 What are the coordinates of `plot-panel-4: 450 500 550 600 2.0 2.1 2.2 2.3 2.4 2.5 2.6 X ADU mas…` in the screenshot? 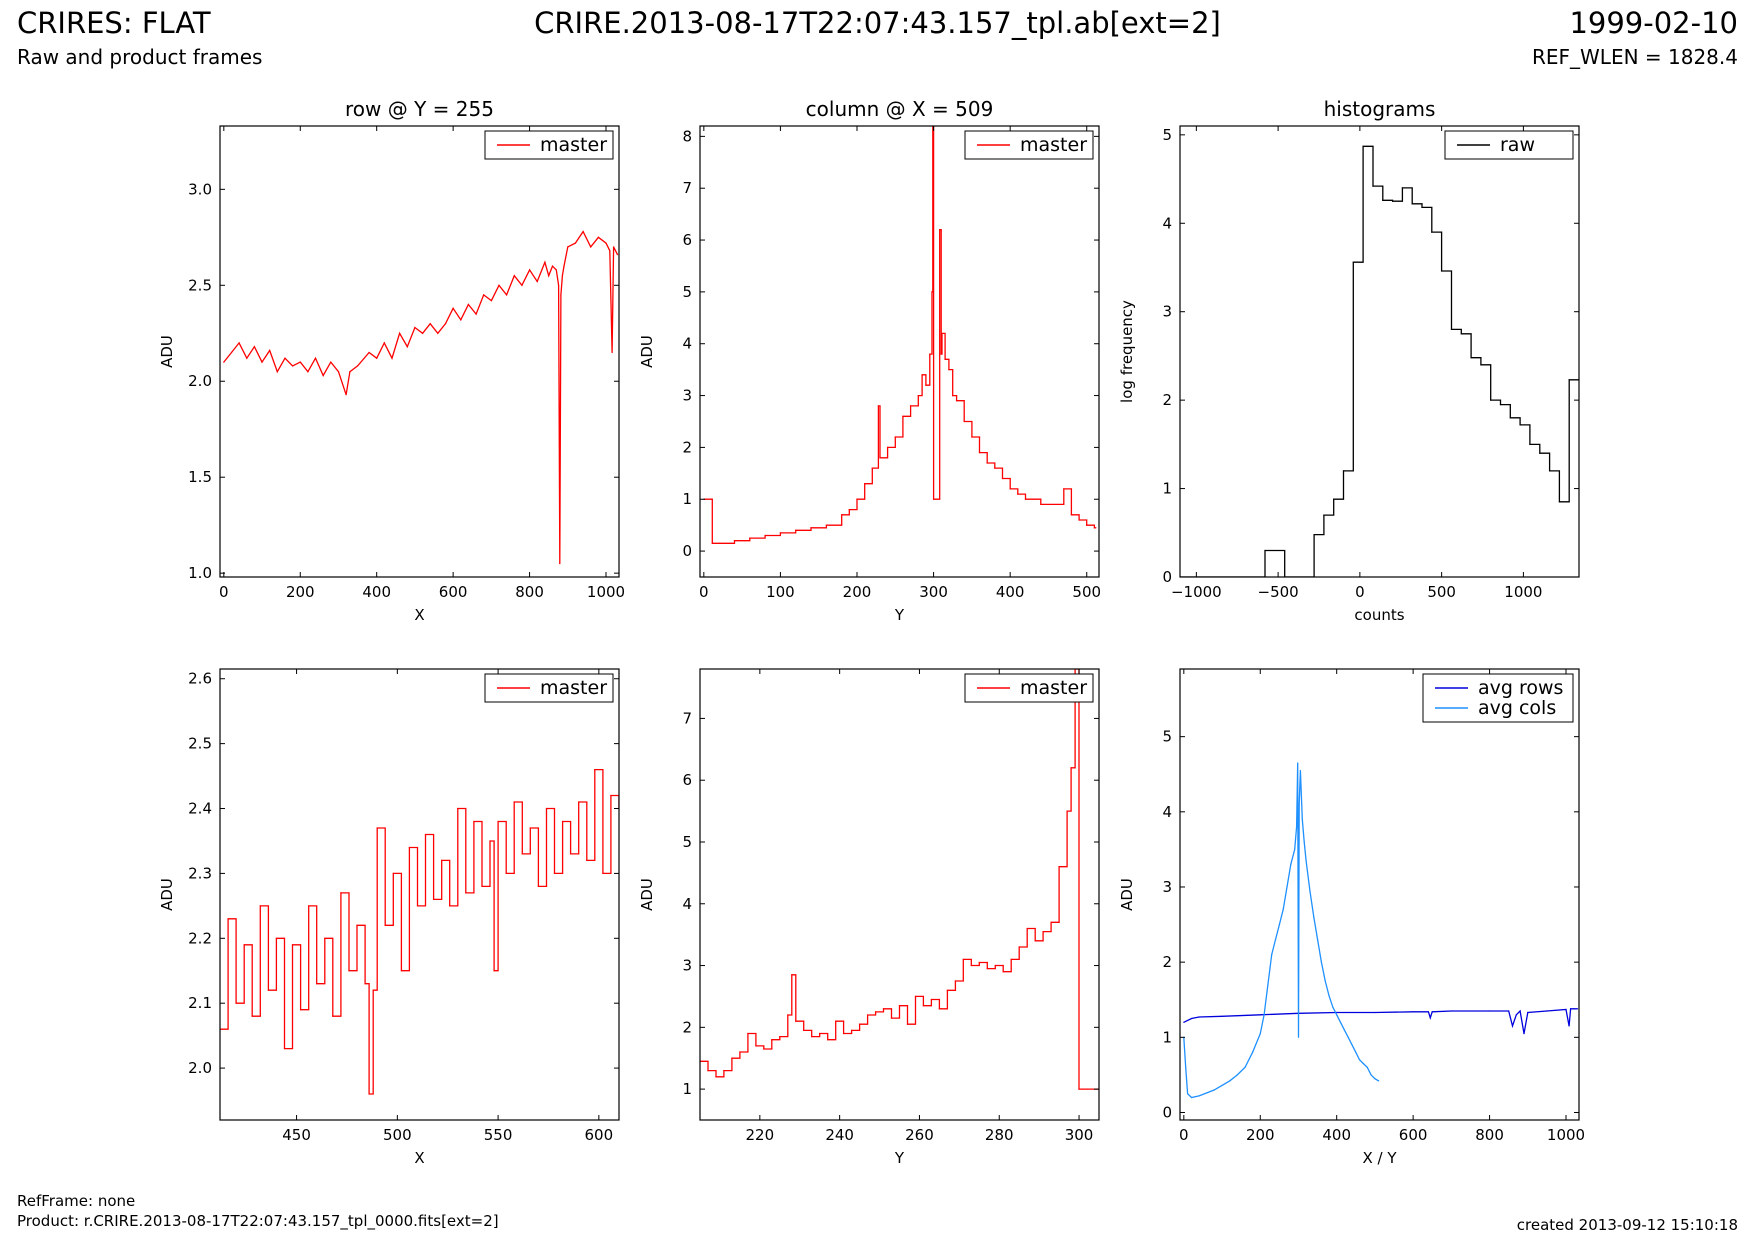 It's located at (389, 917).